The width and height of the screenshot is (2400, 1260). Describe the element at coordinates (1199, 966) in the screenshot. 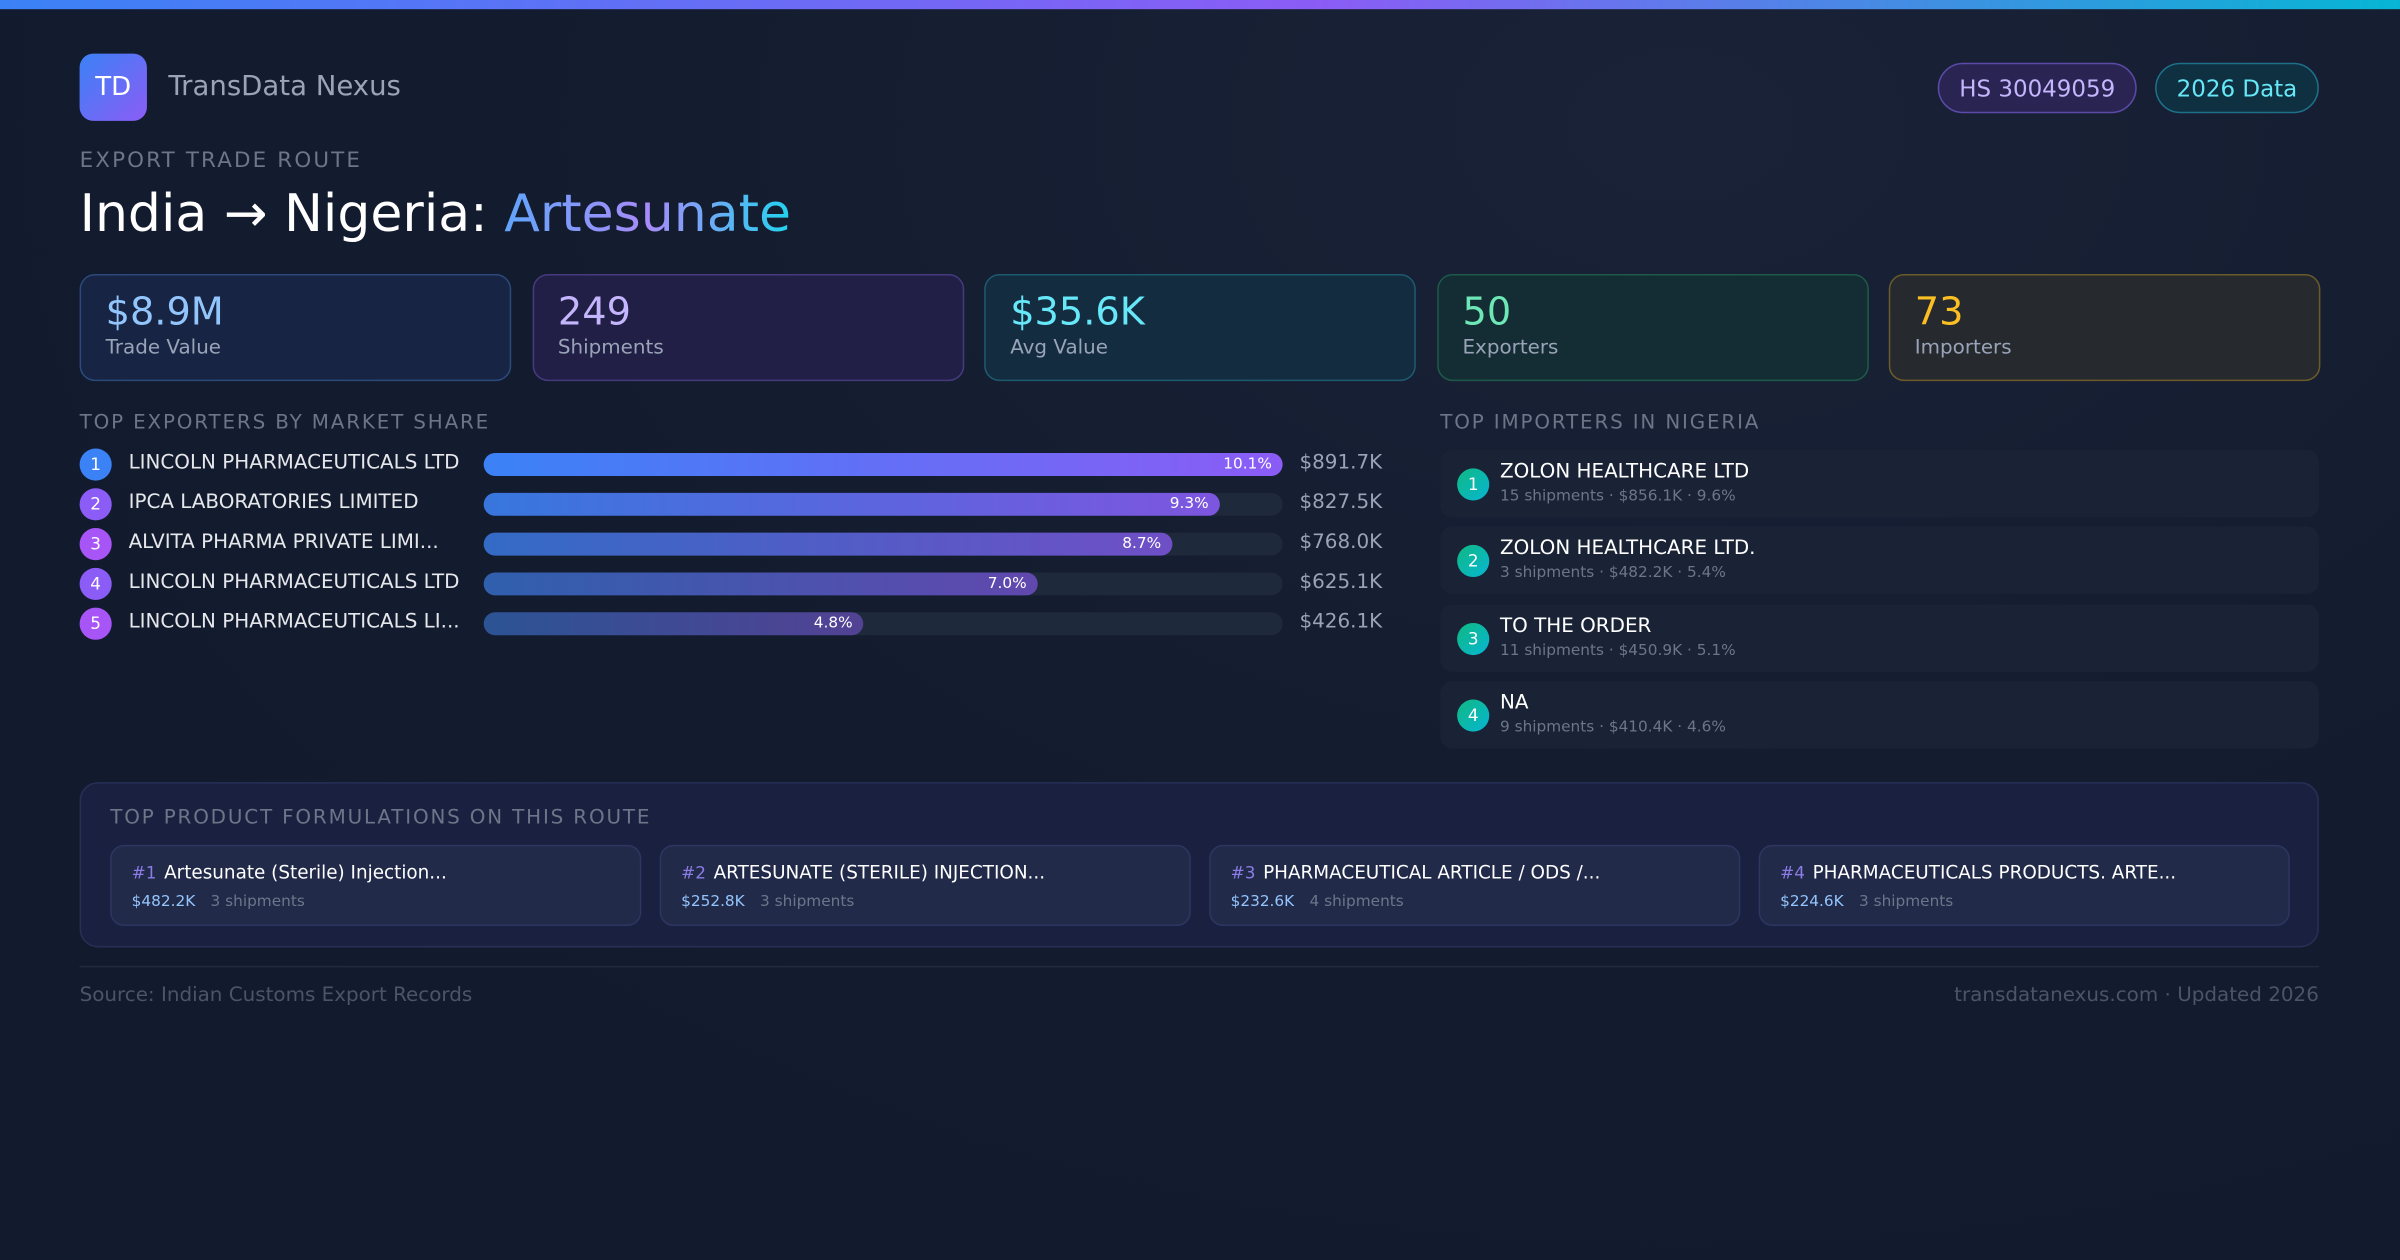

I see `footer-divider` at that location.